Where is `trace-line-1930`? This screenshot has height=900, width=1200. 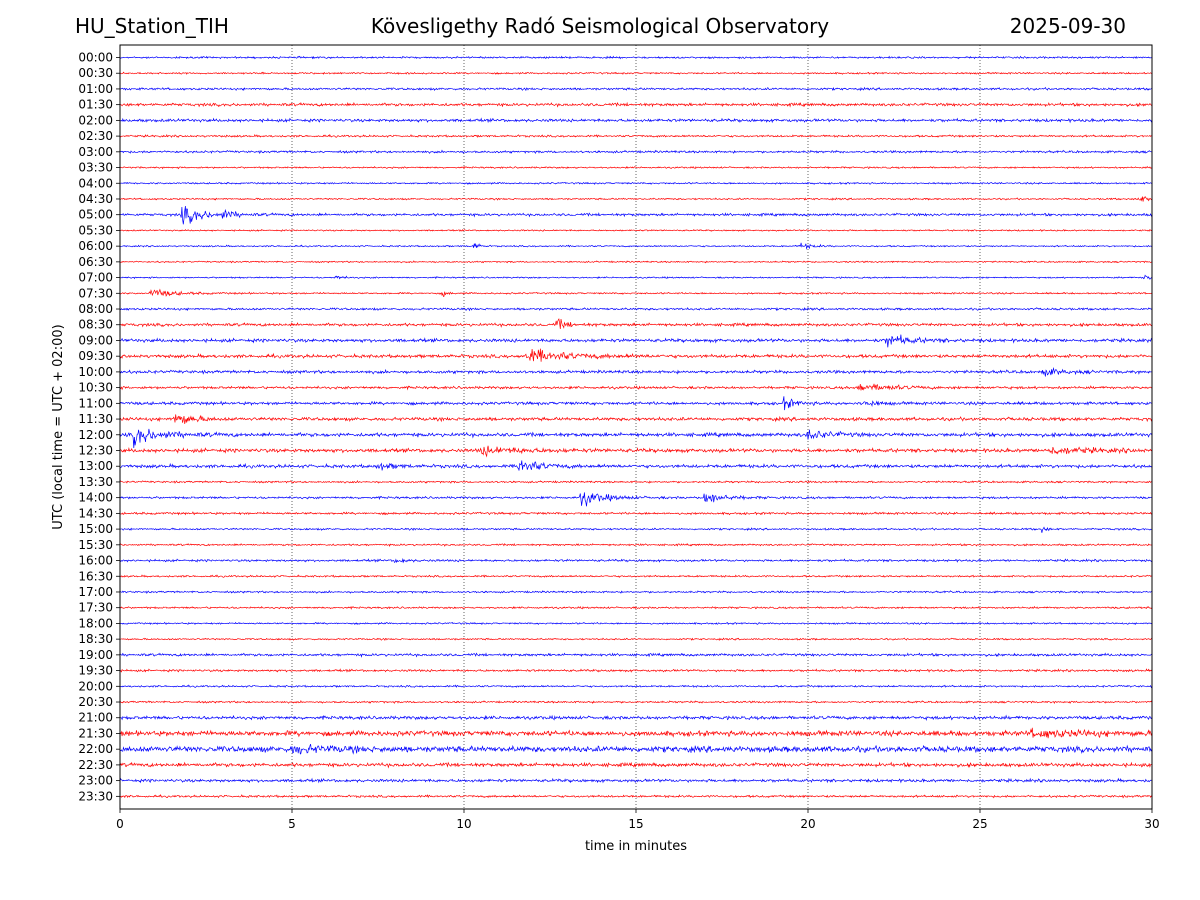
trace-line-1930 is located at coordinates (636, 670).